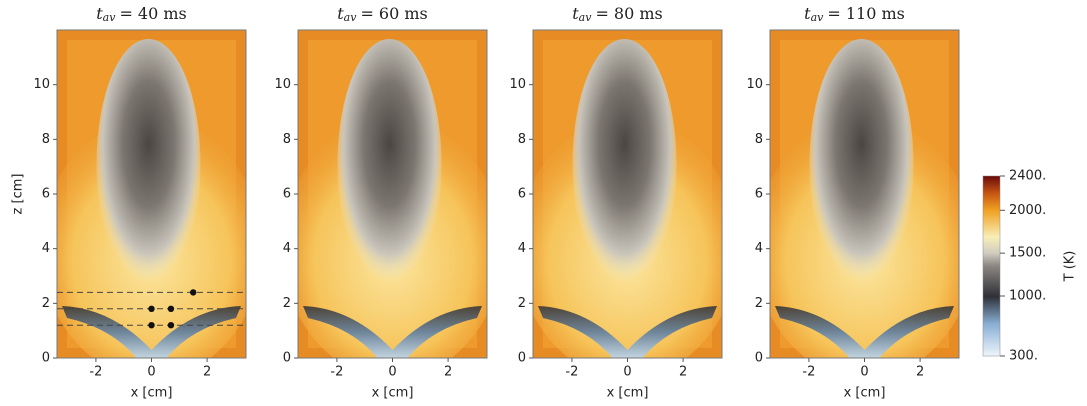 This screenshot has width=1087, height=406. What do you see at coordinates (866, 13) in the screenshot?
I see `title-text: = 110 ms` at bounding box center [866, 13].